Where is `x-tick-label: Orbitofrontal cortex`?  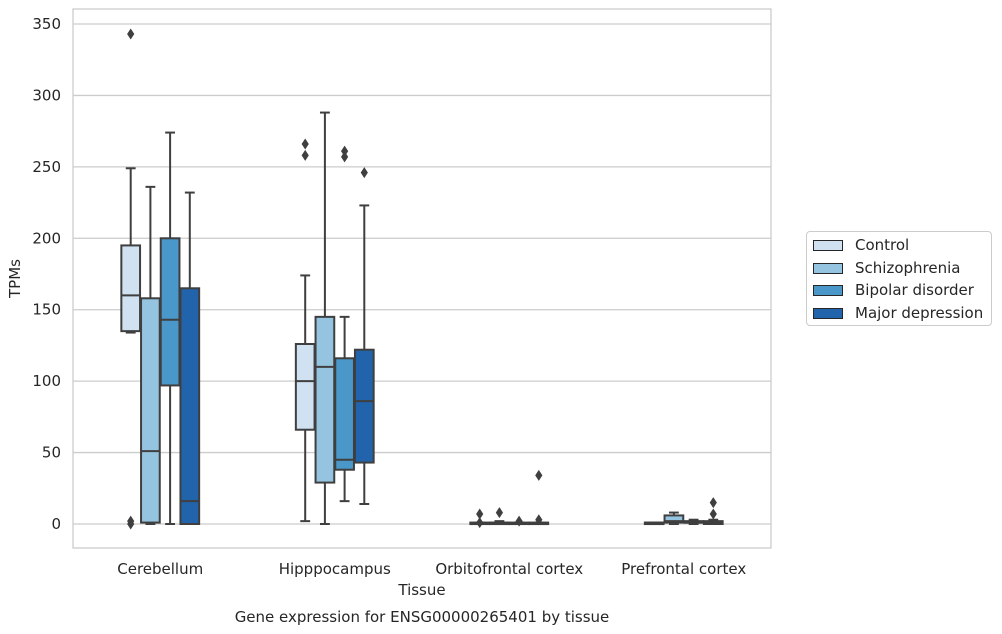
x-tick-label: Orbitofrontal cortex is located at coordinates (509, 569).